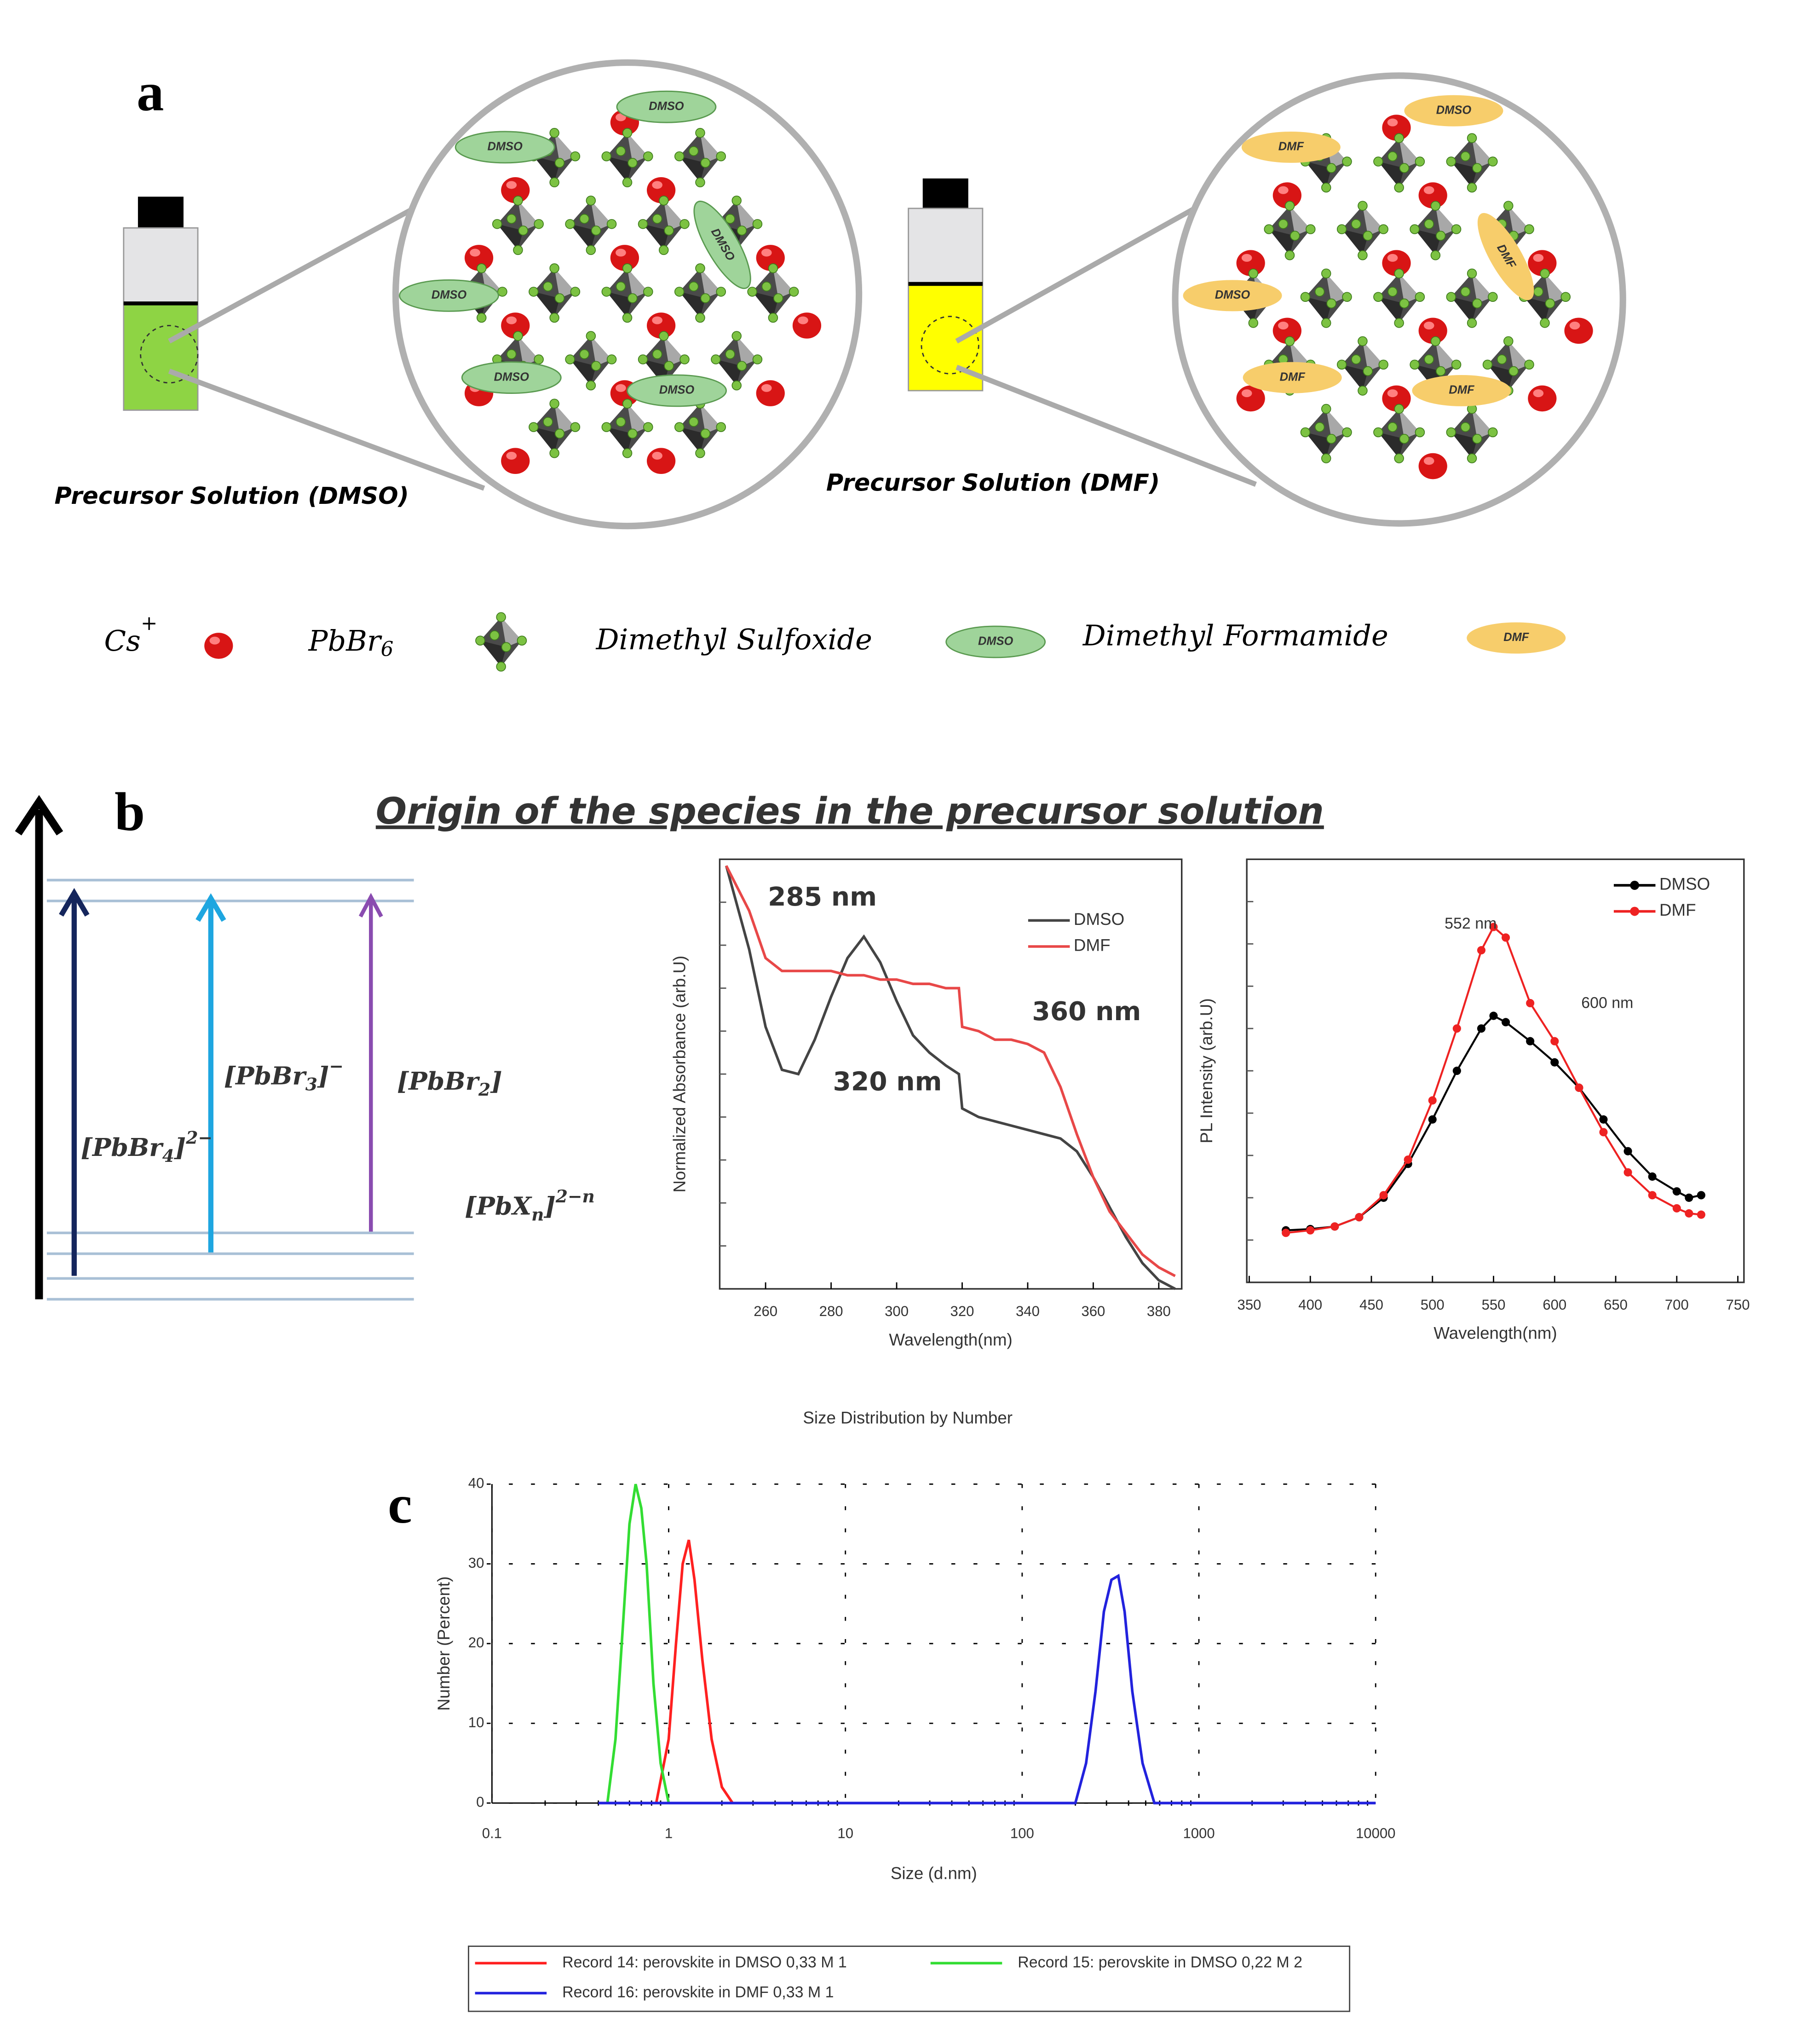  What do you see at coordinates (537, 1214) in the screenshot?
I see `text-part: n` at bounding box center [537, 1214].